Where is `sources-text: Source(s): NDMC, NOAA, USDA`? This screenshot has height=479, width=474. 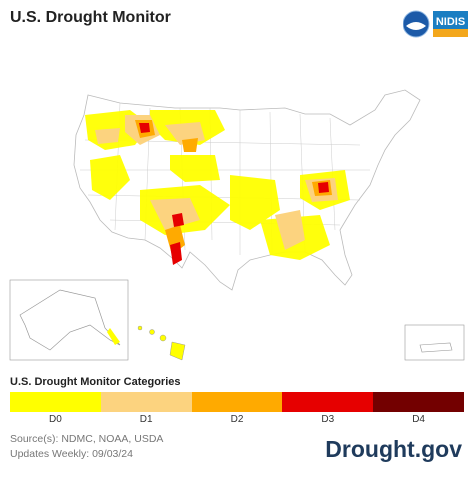
sources-text: Source(s): NDMC, NOAA, USDA is located at coordinates (87, 439).